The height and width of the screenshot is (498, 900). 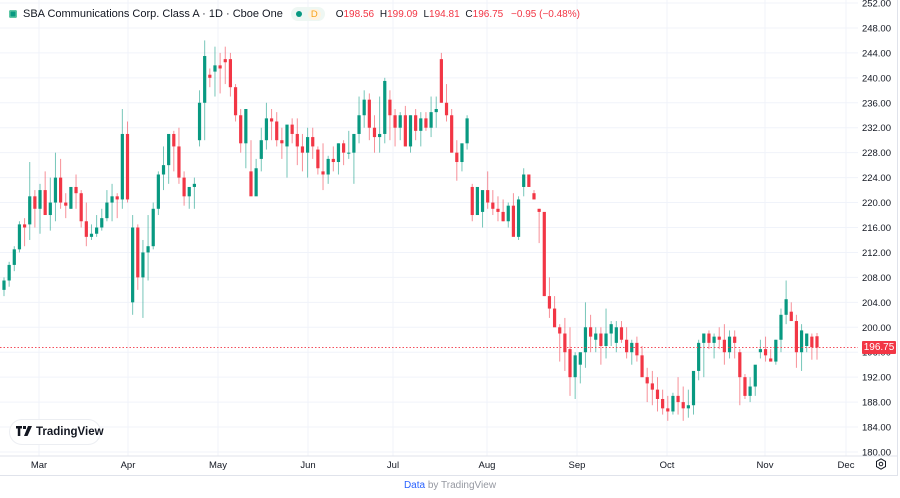 What do you see at coordinates (876, 428) in the screenshot?
I see `price-axis-label: 184.00` at bounding box center [876, 428].